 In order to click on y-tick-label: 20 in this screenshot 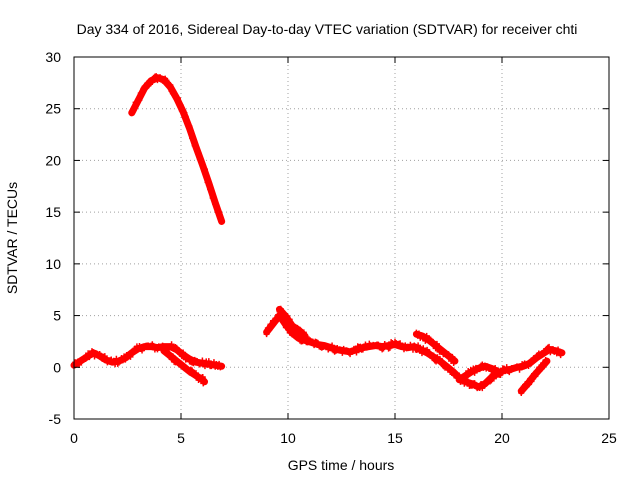, I will do `click(53, 160)`.